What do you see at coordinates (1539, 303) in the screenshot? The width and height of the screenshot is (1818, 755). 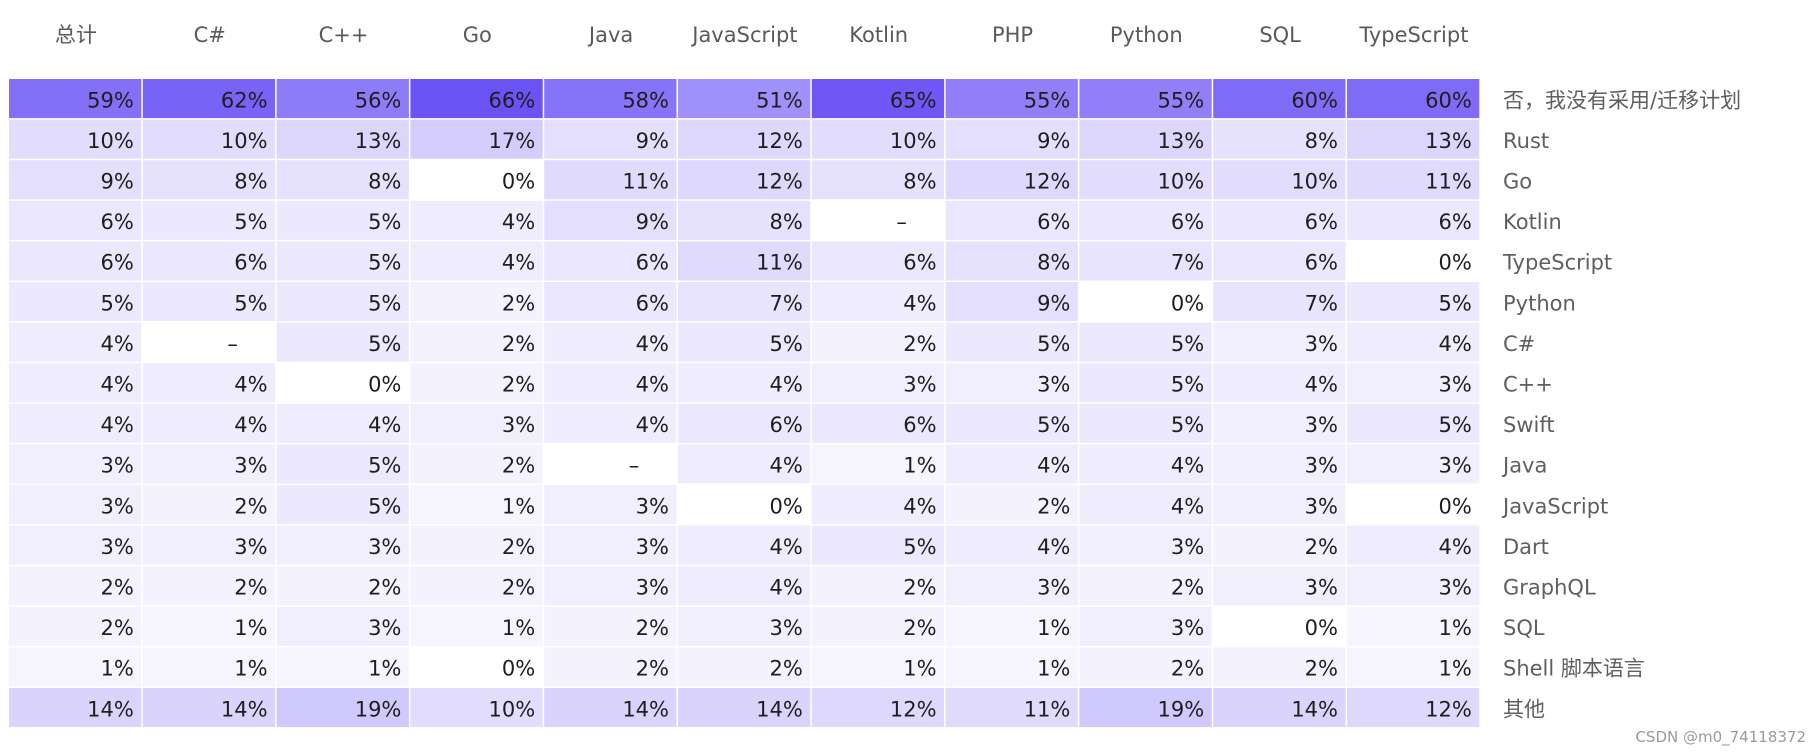 I see `row-label: Python` at bounding box center [1539, 303].